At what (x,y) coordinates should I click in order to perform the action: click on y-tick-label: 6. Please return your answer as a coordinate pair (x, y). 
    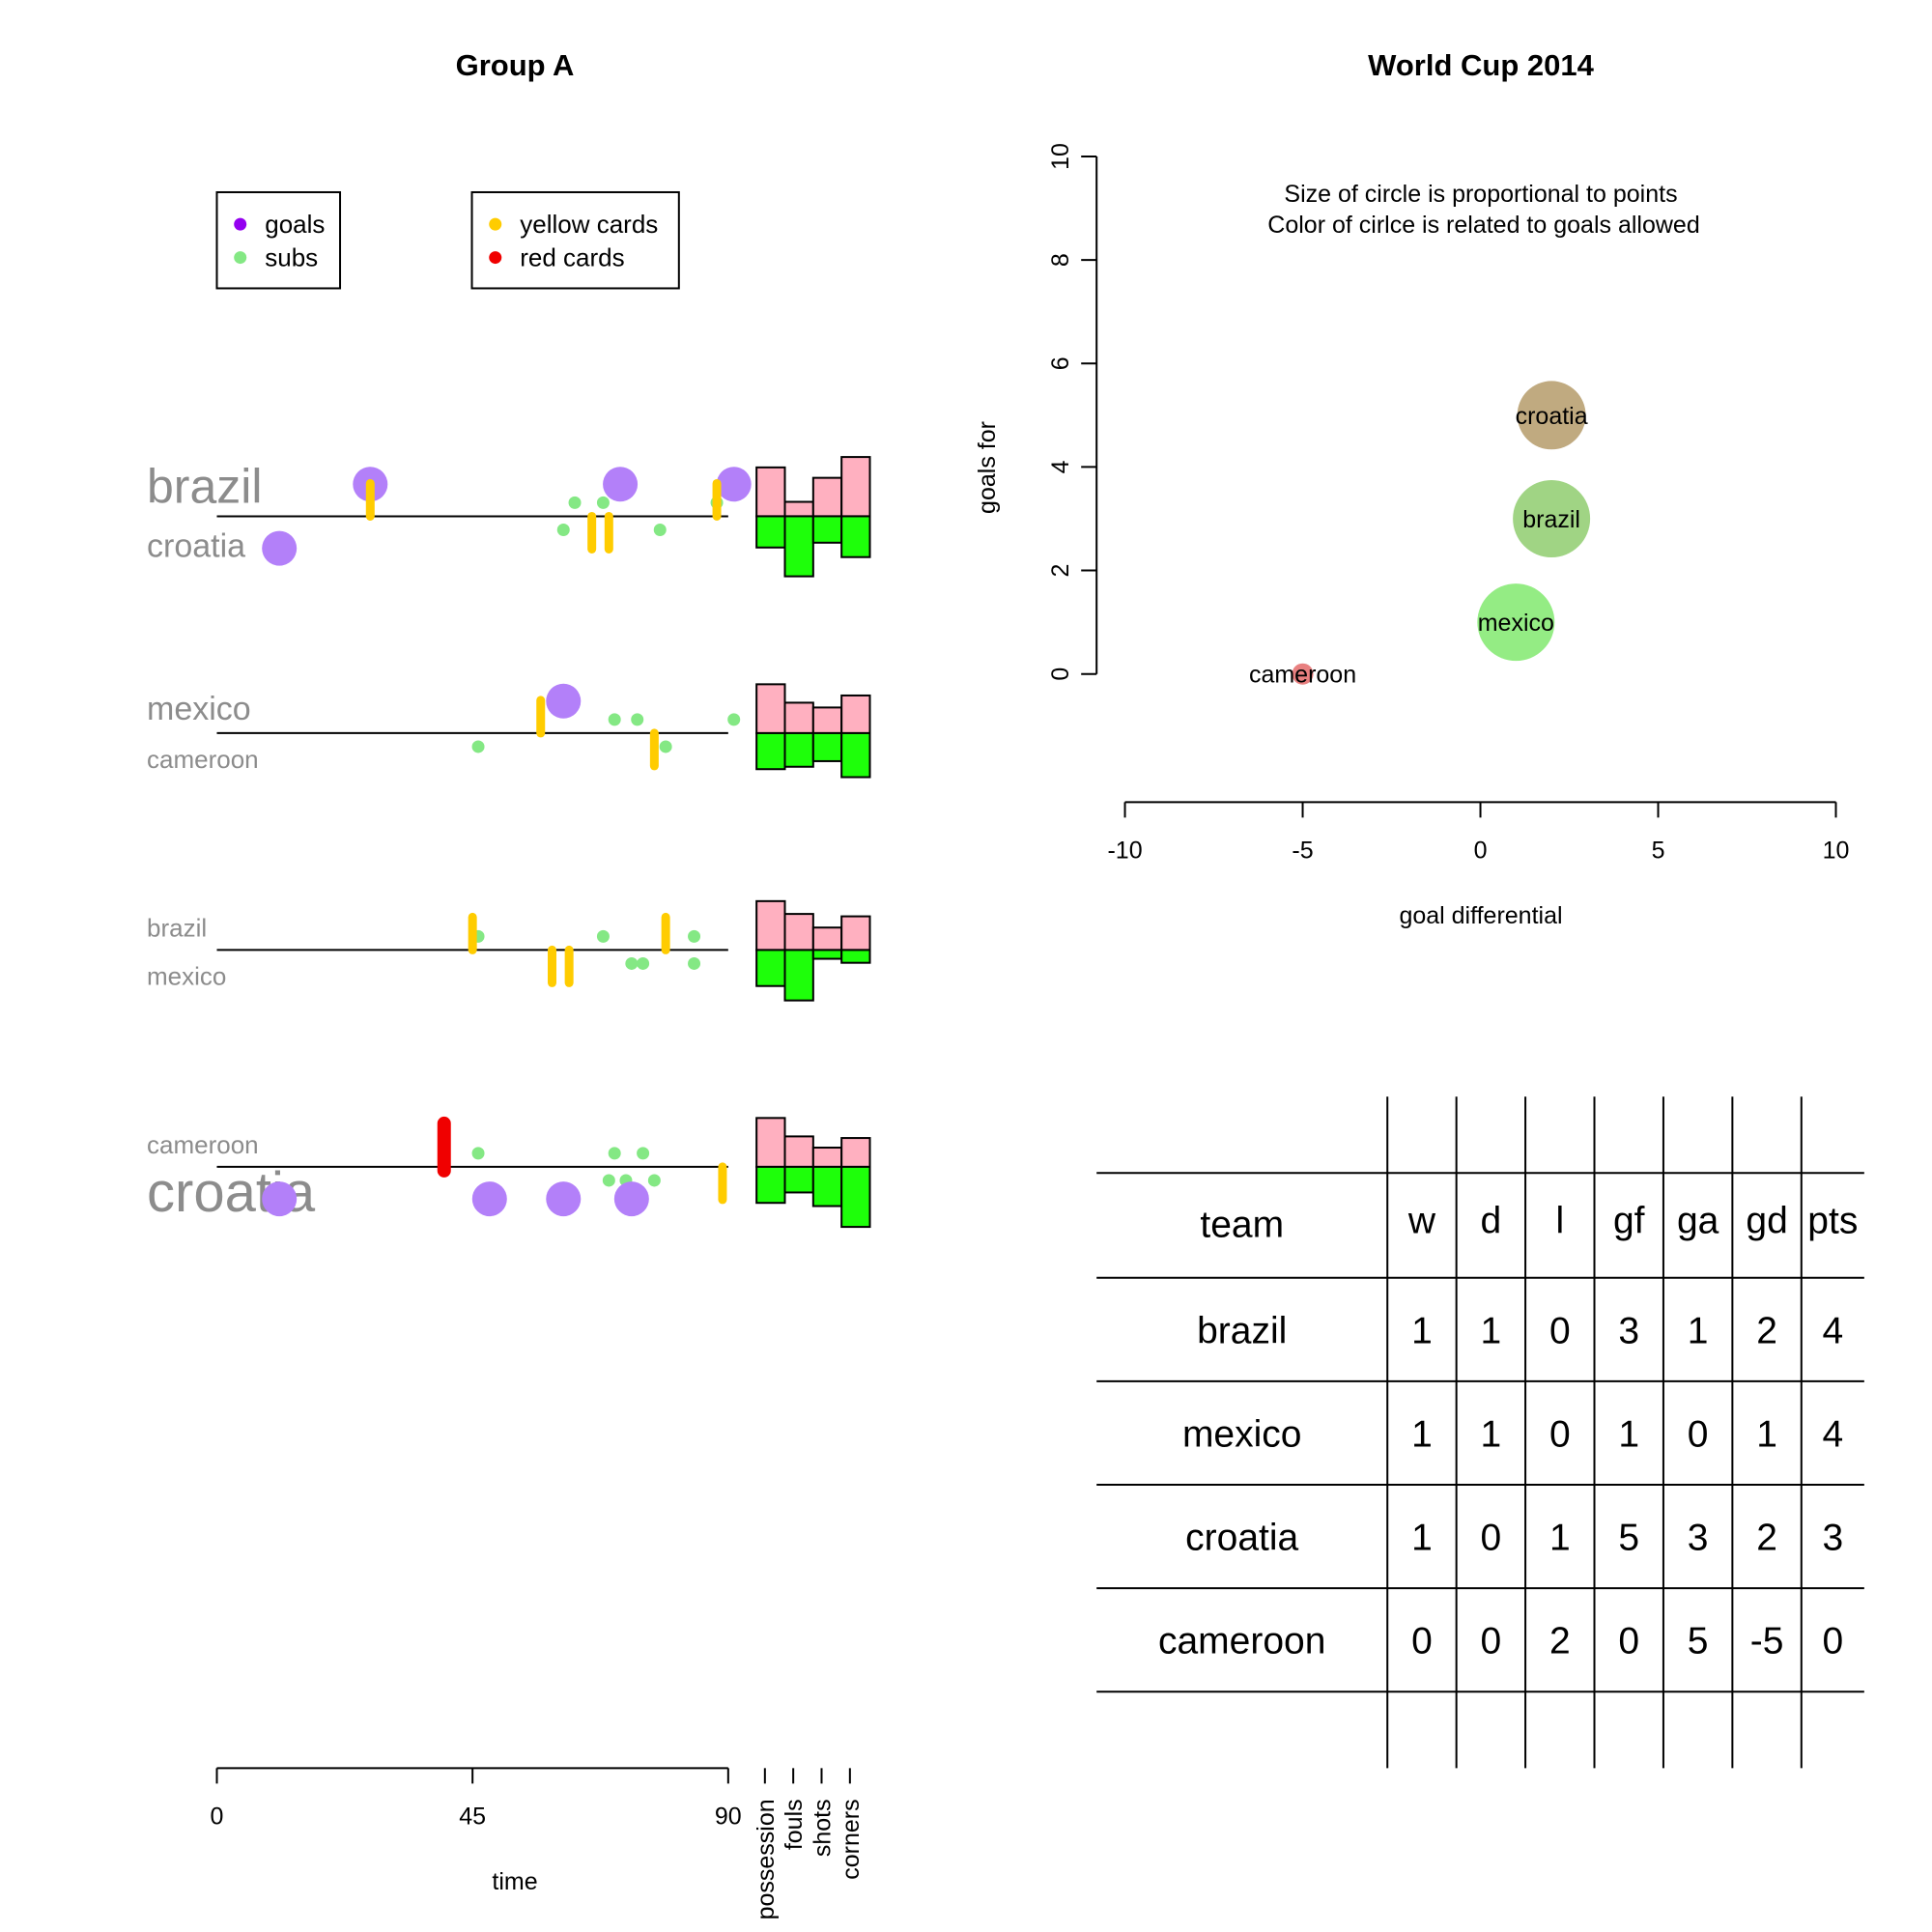
    Looking at the image, I should click on (1060, 363).